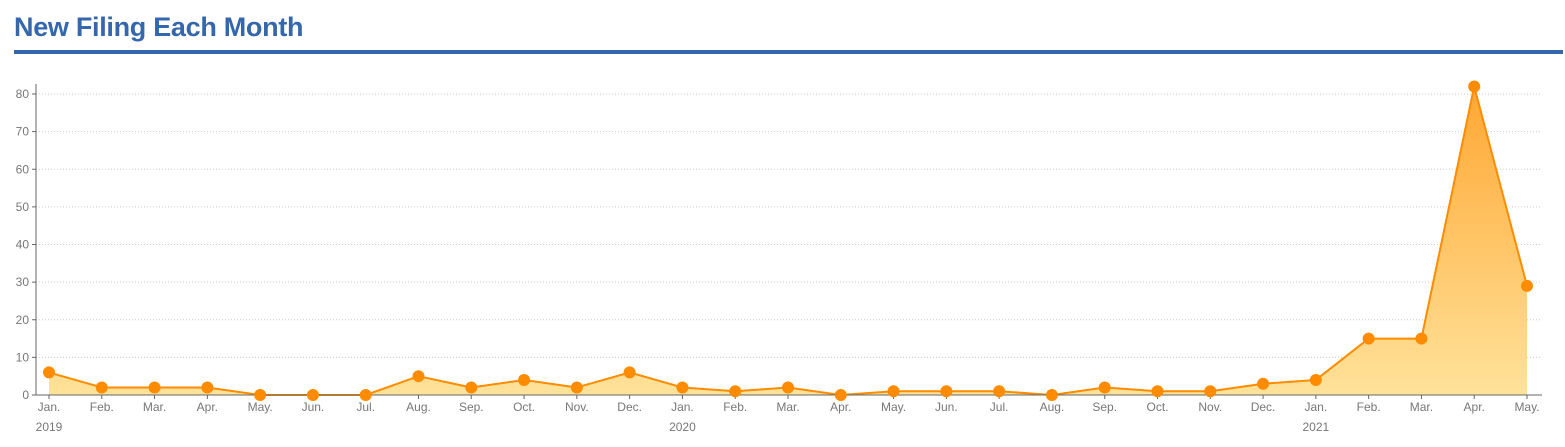 This screenshot has width=1565, height=447. I want to click on y-tick-label: 80, so click(23, 94).